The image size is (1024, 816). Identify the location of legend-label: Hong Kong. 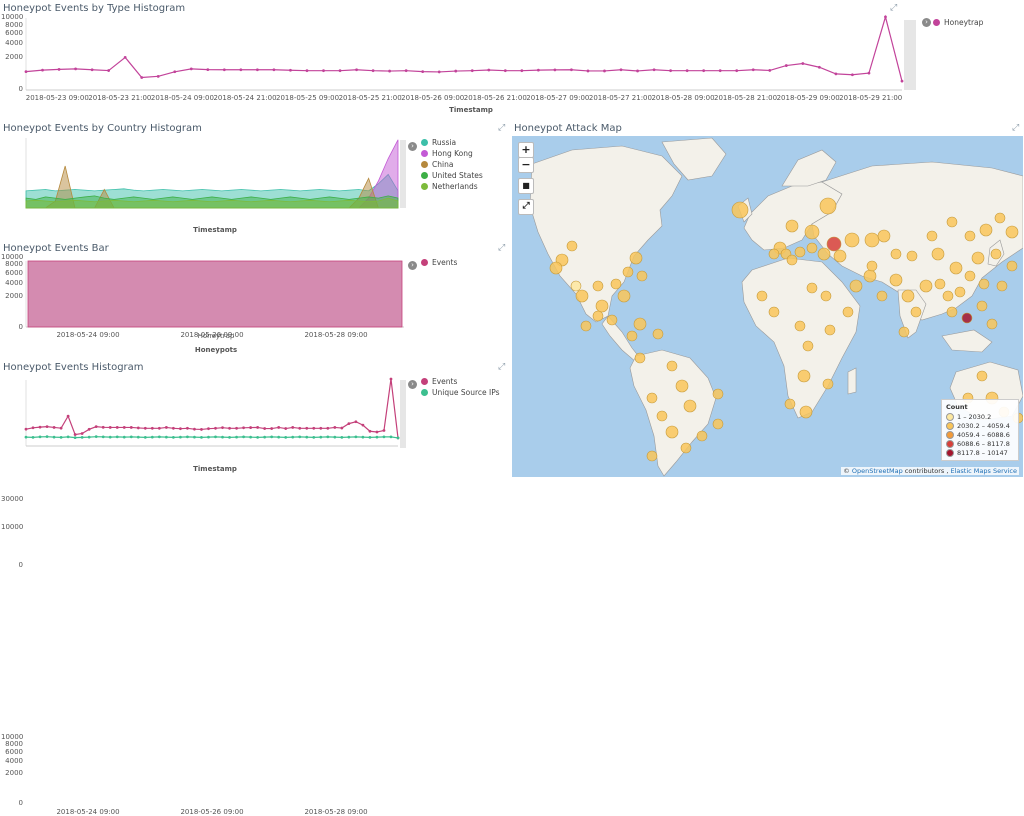
(452, 153).